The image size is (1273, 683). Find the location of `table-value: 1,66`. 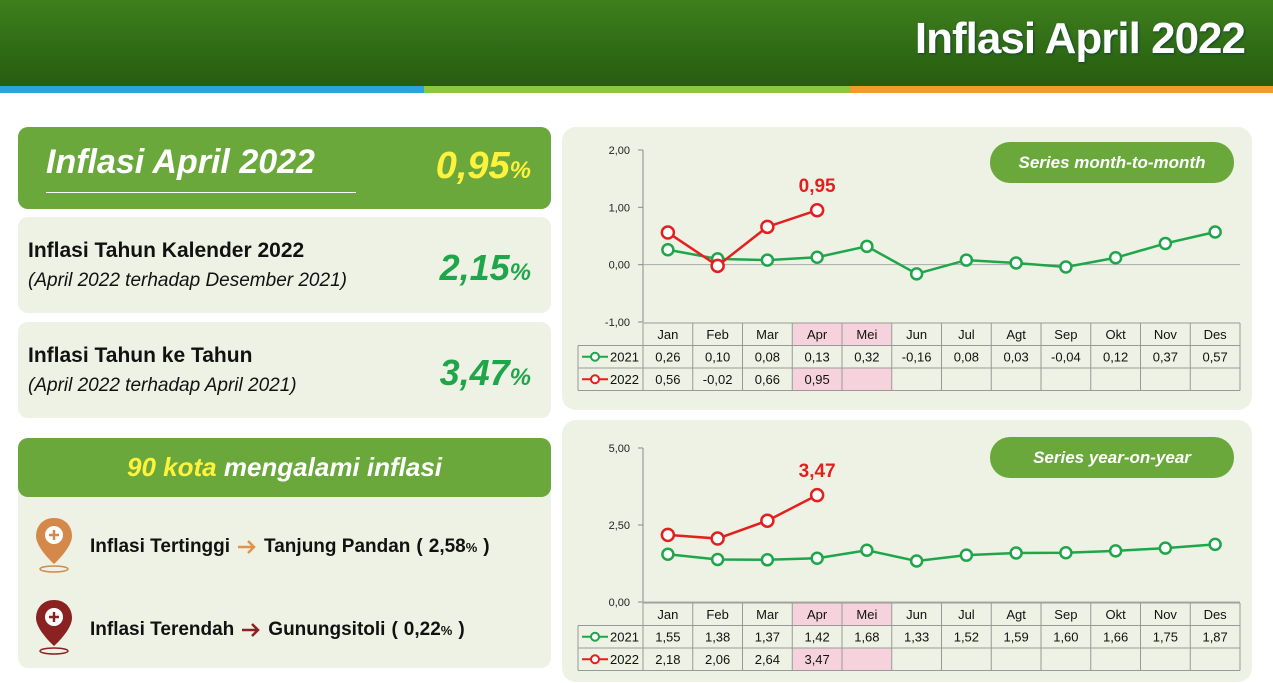

table-value: 1,66 is located at coordinates (1115, 637).